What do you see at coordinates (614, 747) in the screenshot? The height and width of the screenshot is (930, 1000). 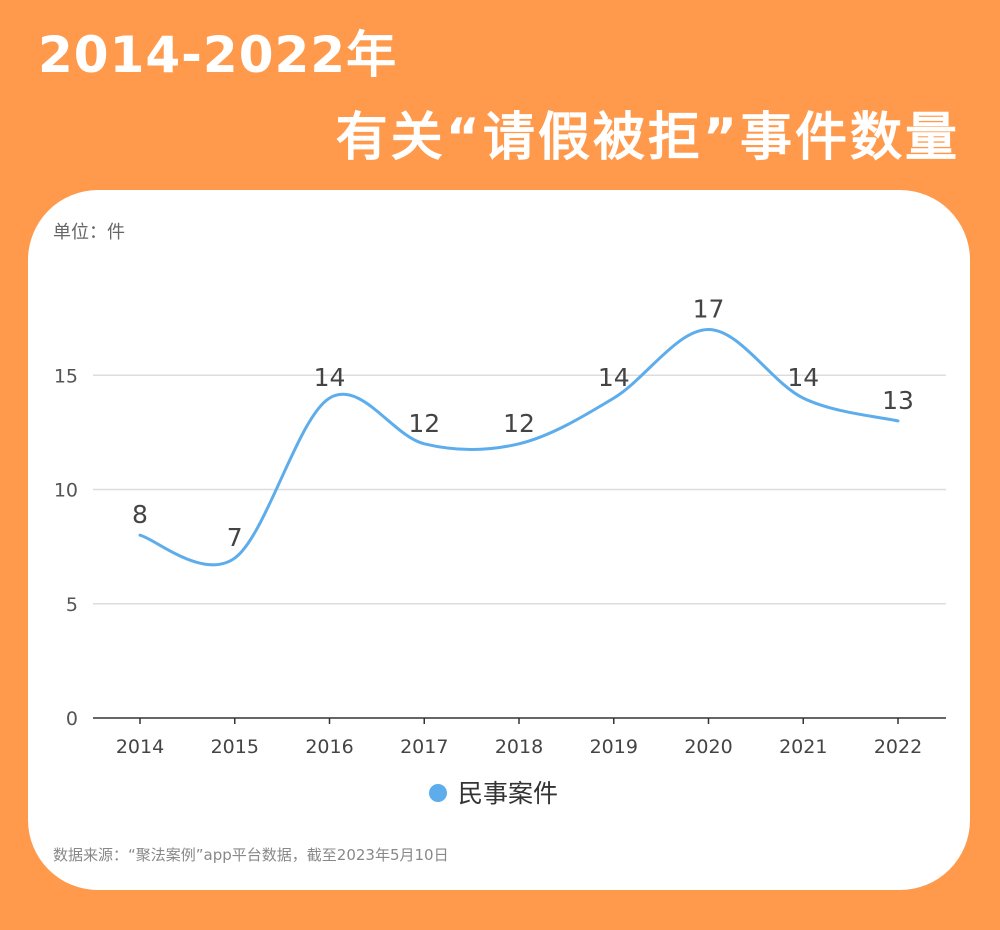 I see `x-tick-label: 2019` at bounding box center [614, 747].